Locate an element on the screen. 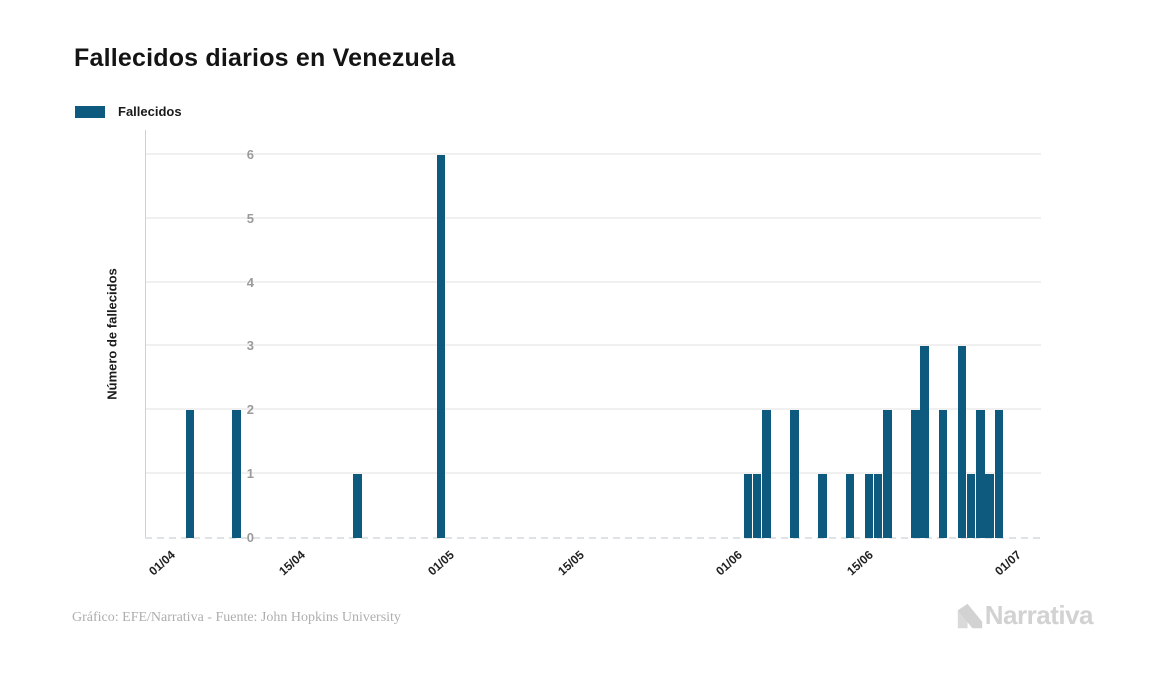 The image size is (1157, 674). y-axis-title: Número de fallecidos is located at coordinates (112, 334).